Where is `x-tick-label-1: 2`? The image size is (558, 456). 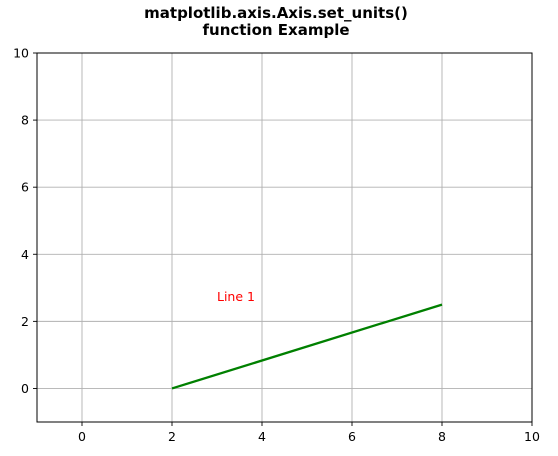 x-tick-label-1: 2 is located at coordinates (172, 436).